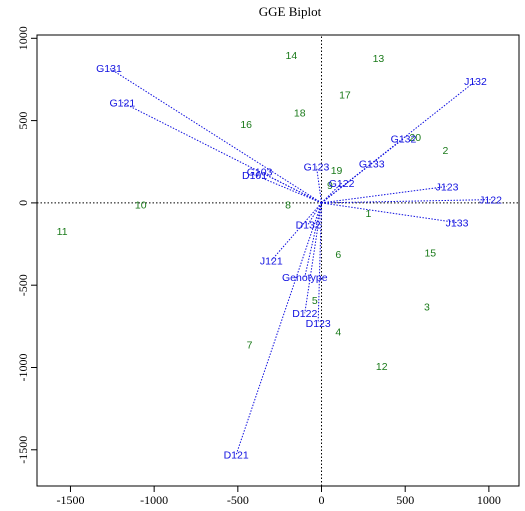 This screenshot has height=511, width=525. I want to click on environment-label: 7, so click(250, 345).